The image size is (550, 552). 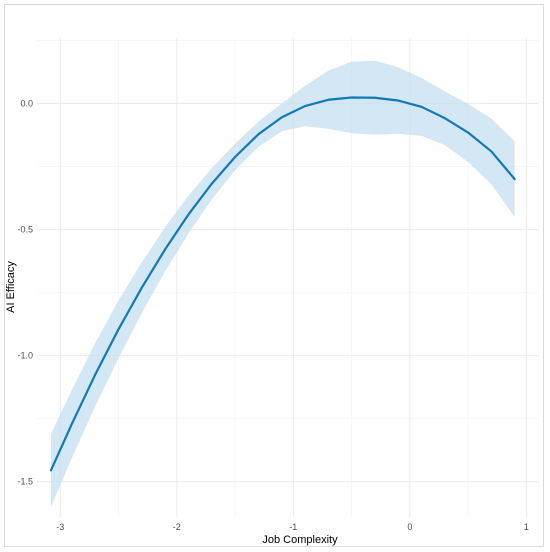 What do you see at coordinates (11, 287) in the screenshot?
I see `y-axis-title: AI Efficacy` at bounding box center [11, 287].